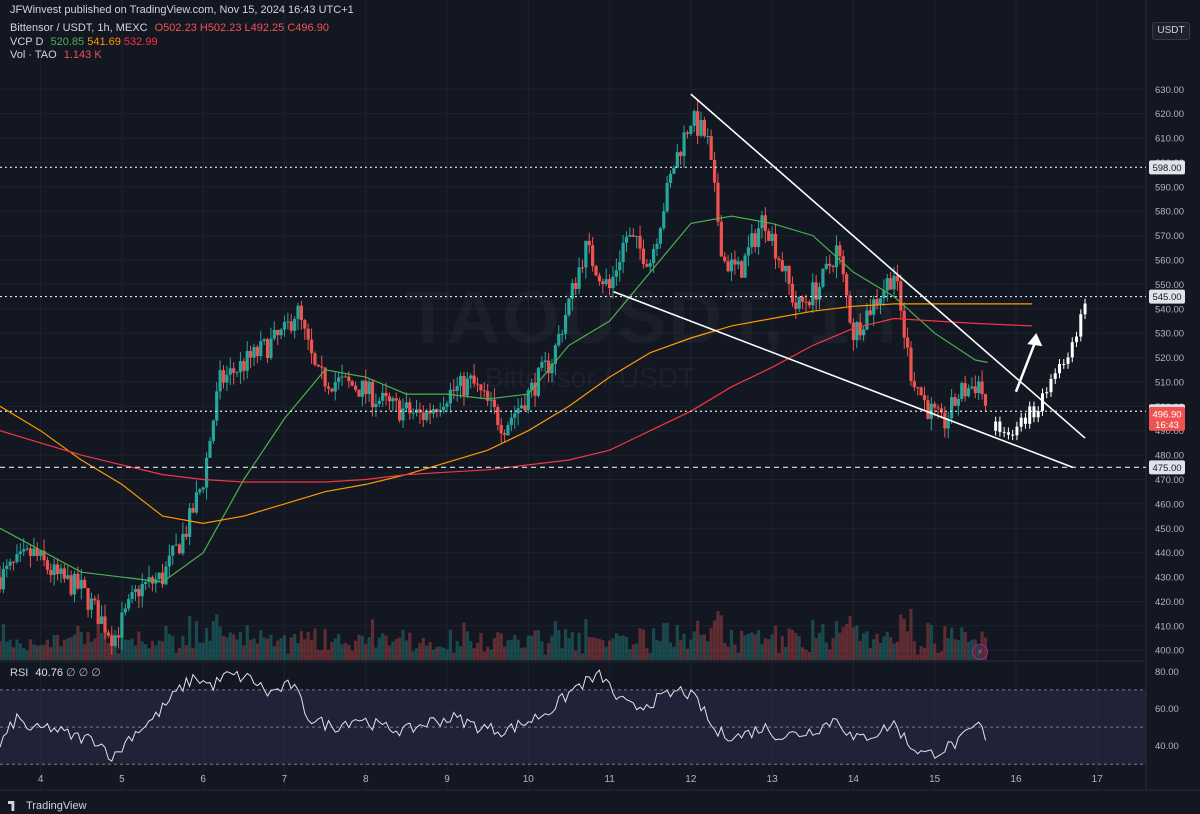 The width and height of the screenshot is (1200, 814). I want to click on rsi-legend: RSI 40.76 ∅ ∅ ∅, so click(55, 672).